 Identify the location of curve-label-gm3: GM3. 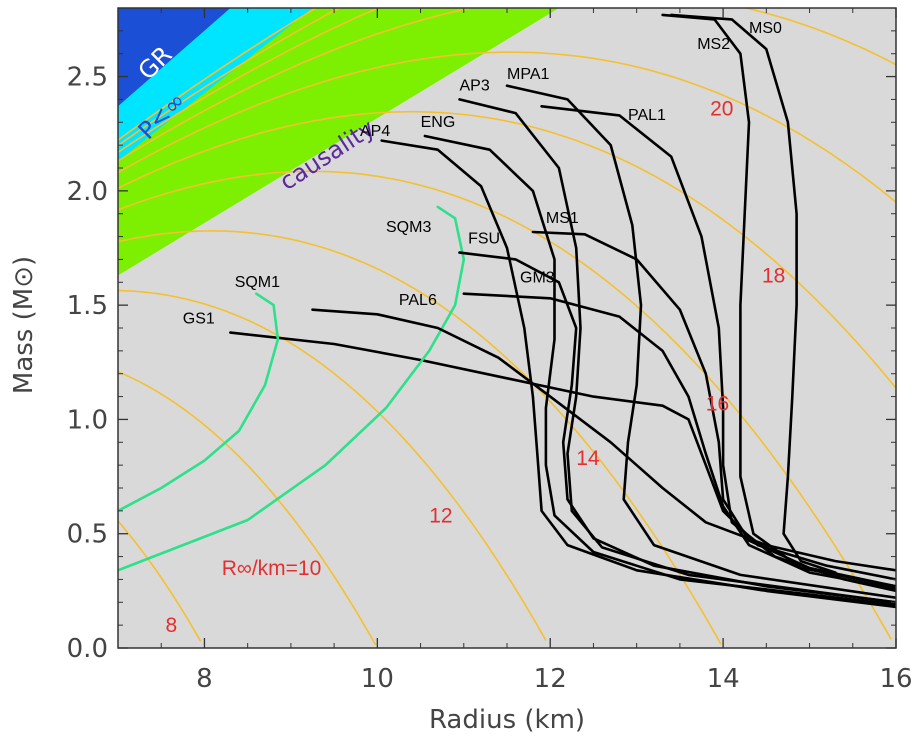
(537, 277).